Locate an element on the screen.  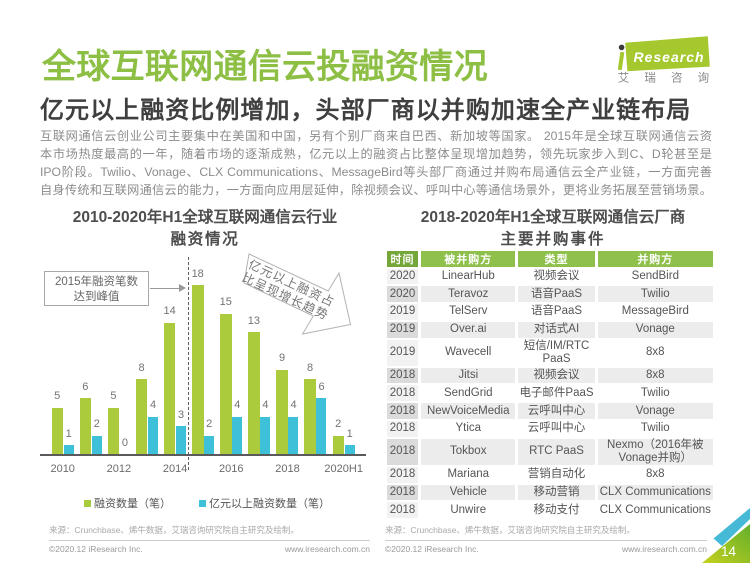
svg-text: Research is located at coordinates (669, 57).